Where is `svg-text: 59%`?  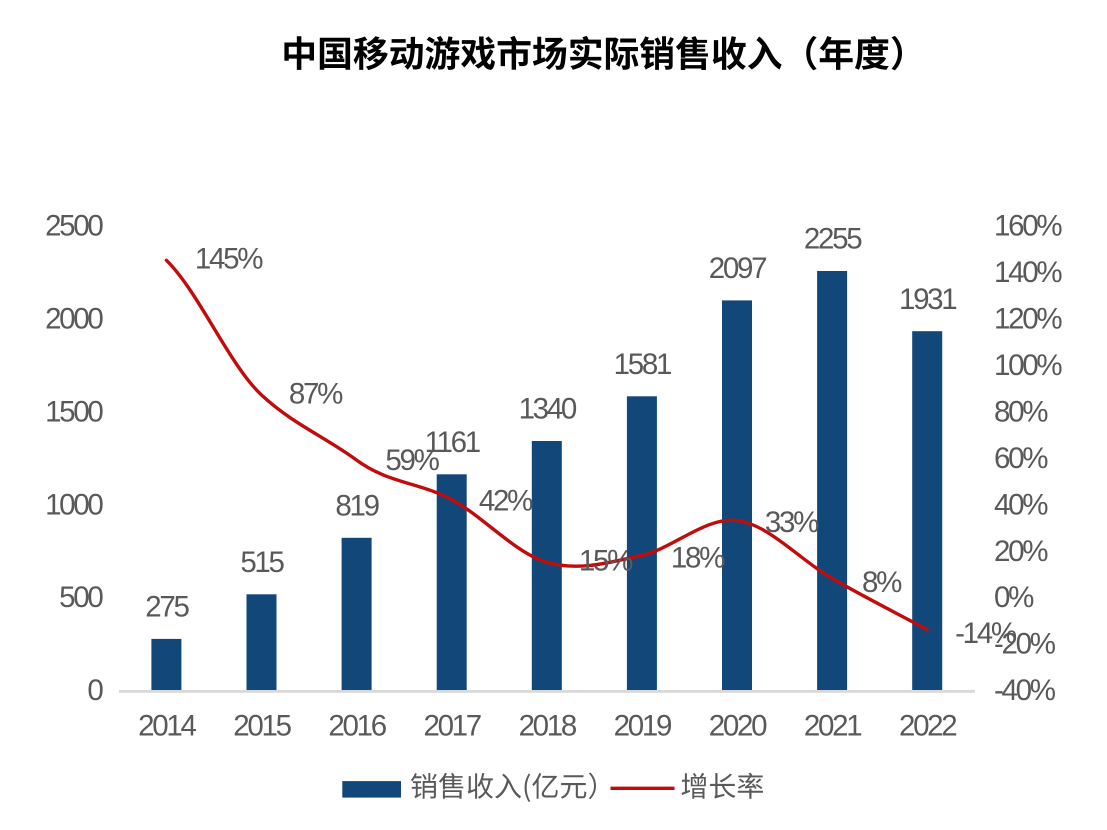 svg-text: 59% is located at coordinates (412, 460).